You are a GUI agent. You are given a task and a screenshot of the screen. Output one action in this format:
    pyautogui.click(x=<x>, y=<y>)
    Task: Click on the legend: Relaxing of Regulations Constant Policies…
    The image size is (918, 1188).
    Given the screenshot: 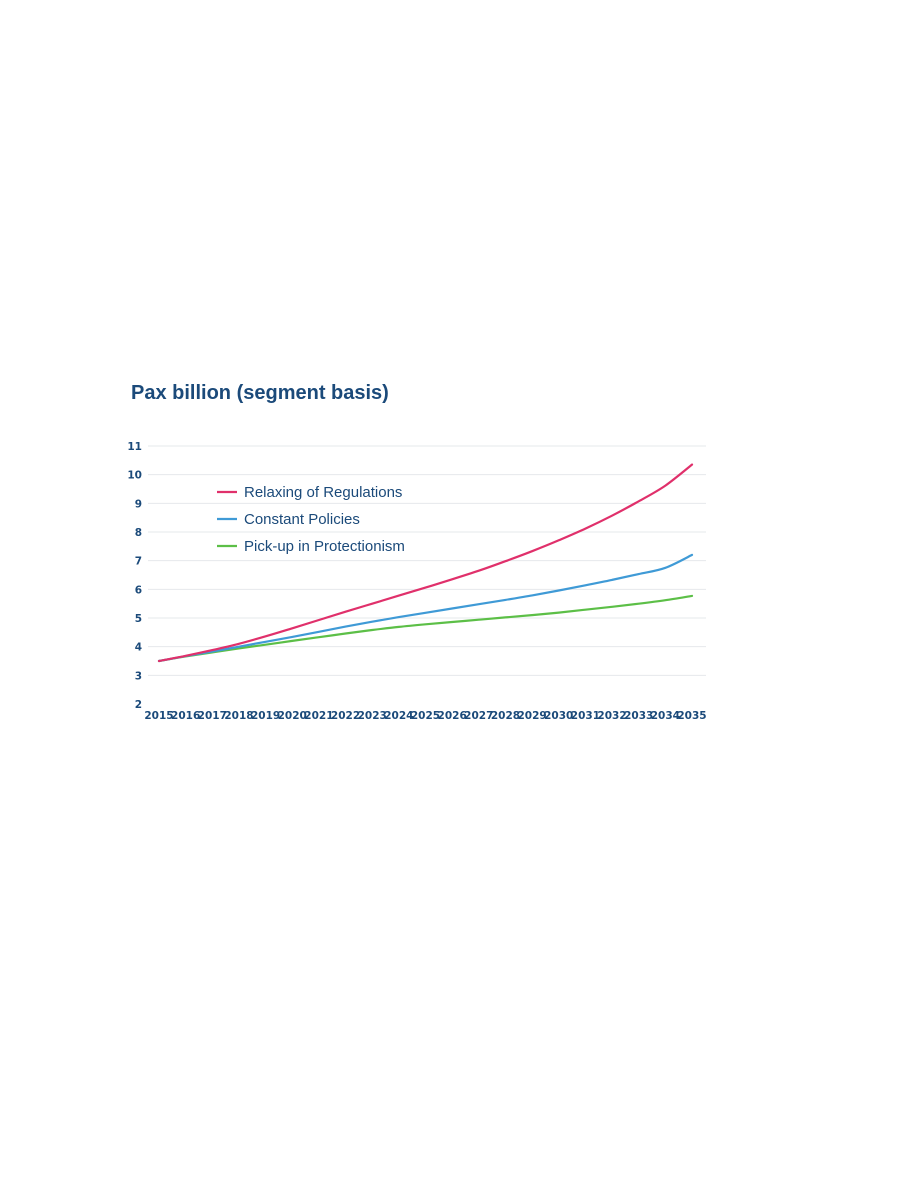 What is the action you would take?
    pyautogui.click(x=311, y=519)
    